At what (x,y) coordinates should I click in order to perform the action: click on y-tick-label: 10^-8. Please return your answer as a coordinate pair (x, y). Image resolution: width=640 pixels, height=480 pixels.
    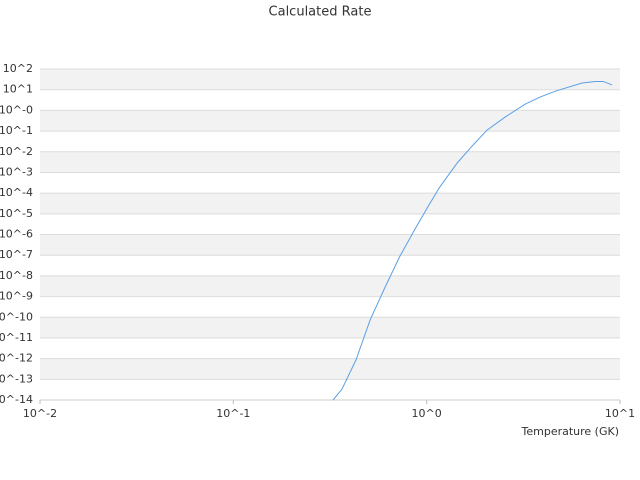
    Looking at the image, I should click on (16, 275).